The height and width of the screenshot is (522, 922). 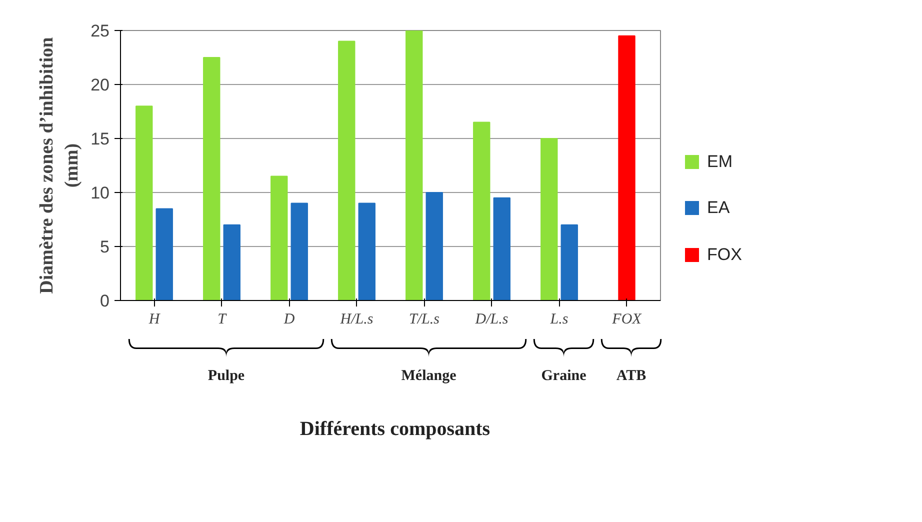 What do you see at coordinates (100, 193) in the screenshot?
I see `y-tick-label: 10` at bounding box center [100, 193].